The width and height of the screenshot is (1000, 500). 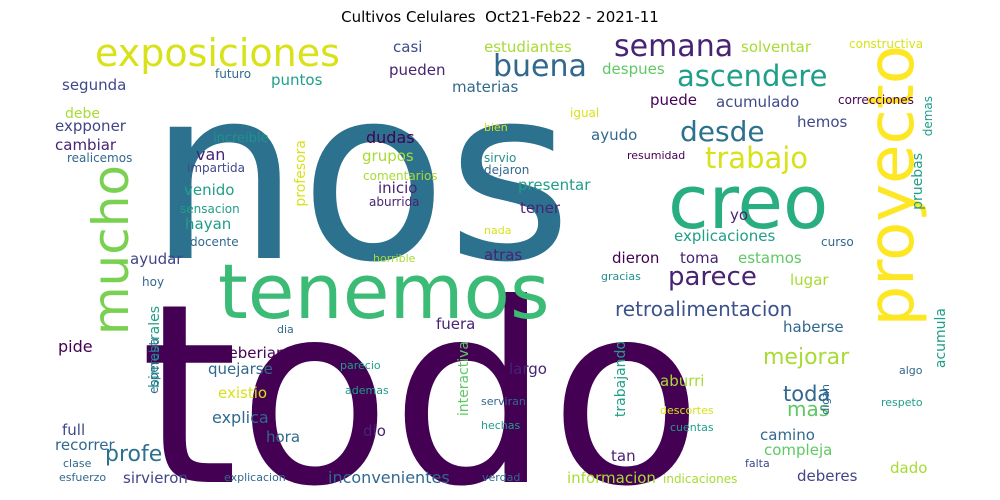 What do you see at coordinates (455, 324) in the screenshot?
I see `word-fuera: fuera` at bounding box center [455, 324].